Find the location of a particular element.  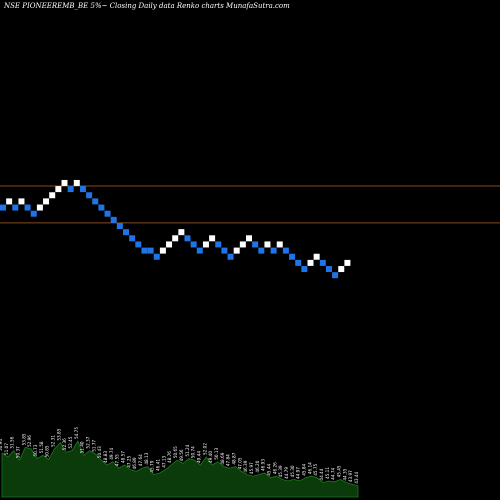

volume-label: 45.44 is located at coordinates (269, 469).